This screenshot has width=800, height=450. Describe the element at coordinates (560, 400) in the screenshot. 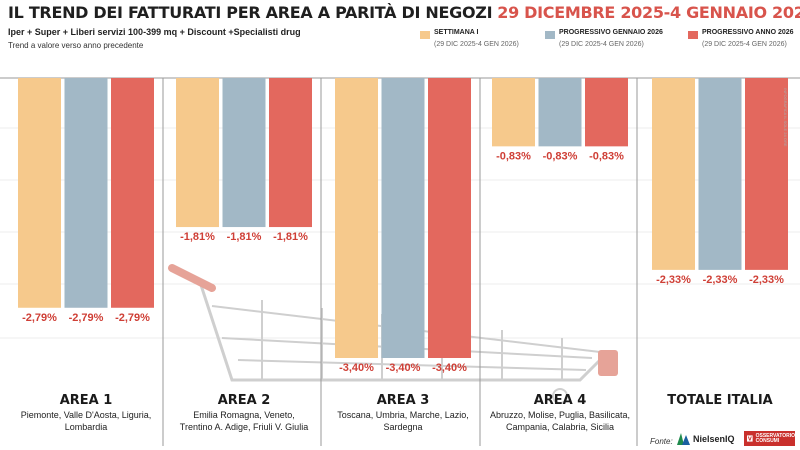

I see `area-4-title: AREA 4` at that location.